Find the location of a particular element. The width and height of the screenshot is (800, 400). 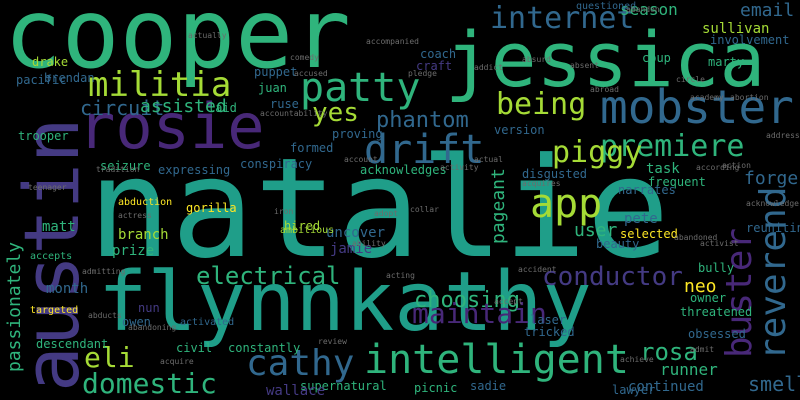

word: adopt is located at coordinates (386, 213).